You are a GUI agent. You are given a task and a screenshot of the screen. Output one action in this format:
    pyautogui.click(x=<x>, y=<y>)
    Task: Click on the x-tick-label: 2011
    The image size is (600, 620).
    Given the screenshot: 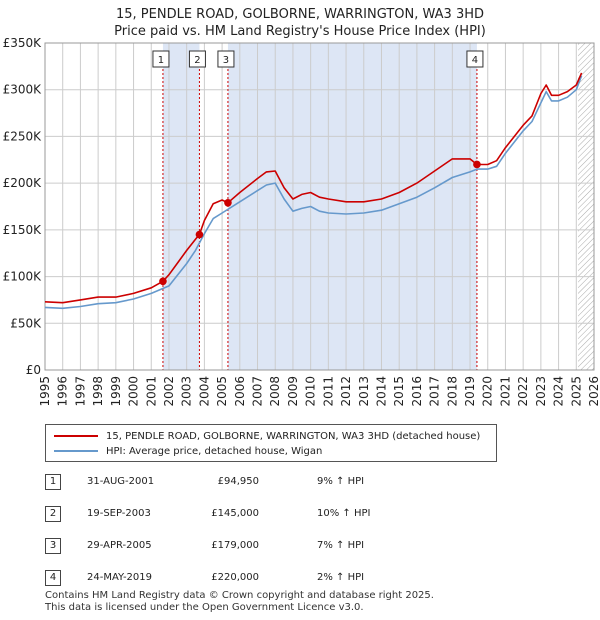 What is the action you would take?
    pyautogui.click(x=328, y=391)
    